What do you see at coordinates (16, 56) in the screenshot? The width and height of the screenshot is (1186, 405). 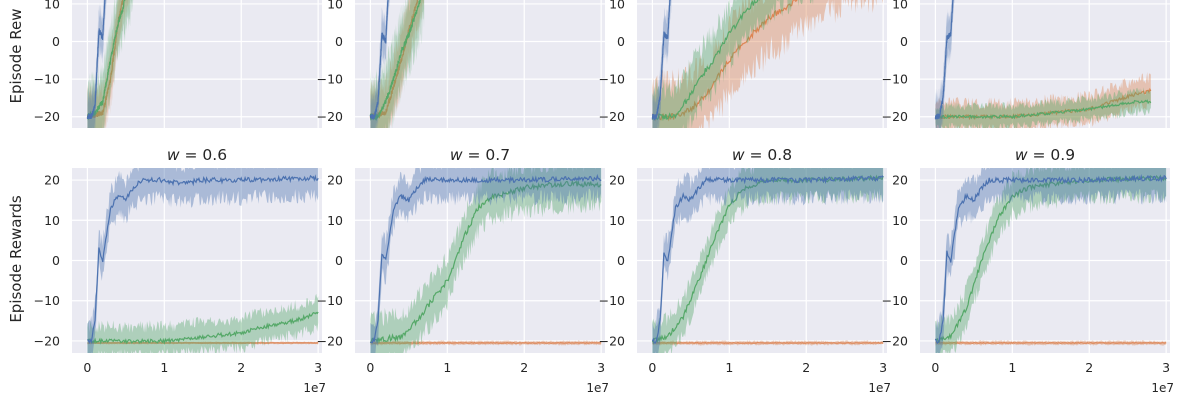 I see `top-row-ylabel: Episode Rew` at bounding box center [16, 56].